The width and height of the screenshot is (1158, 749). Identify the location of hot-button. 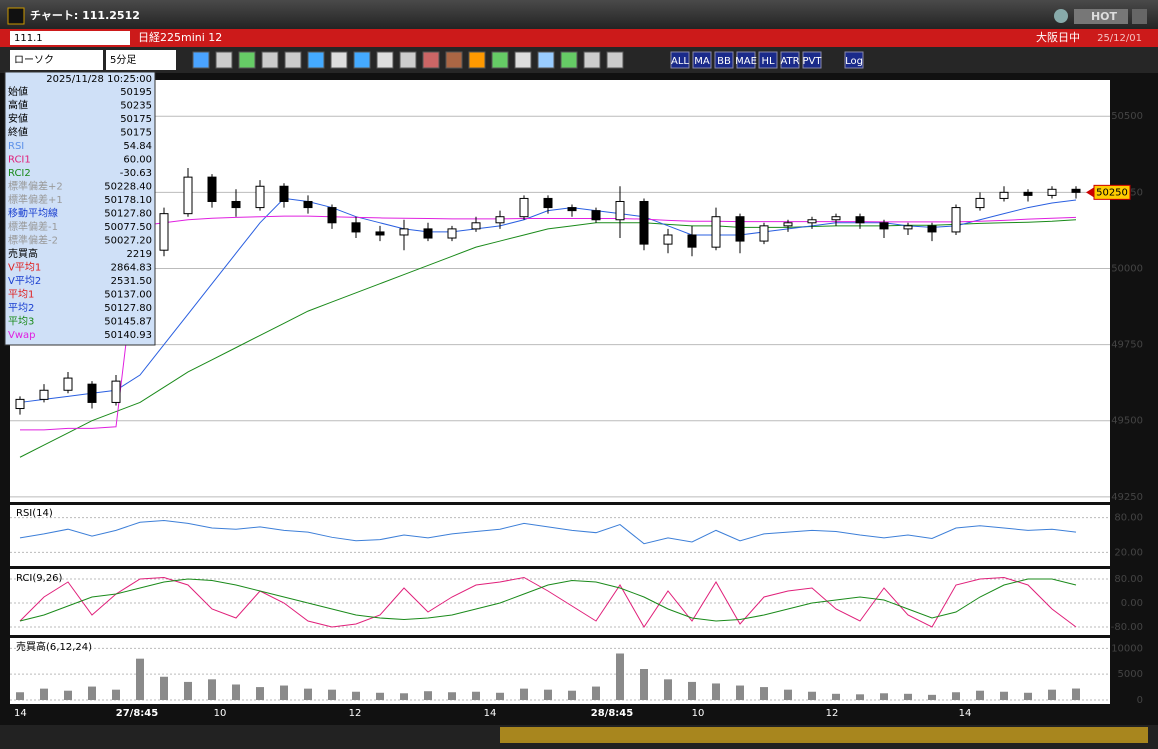
(1101, 16).